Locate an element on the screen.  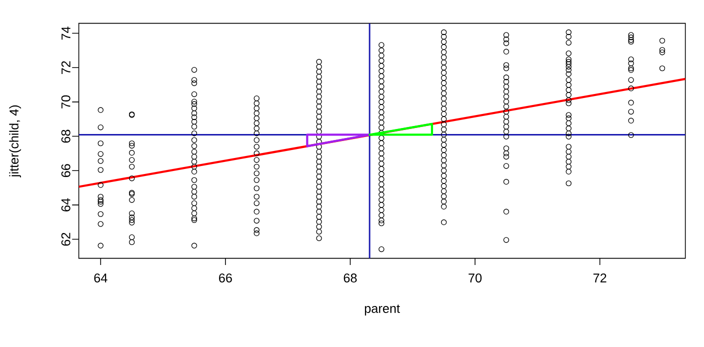
x-tick-label: 72 is located at coordinates (599, 277).